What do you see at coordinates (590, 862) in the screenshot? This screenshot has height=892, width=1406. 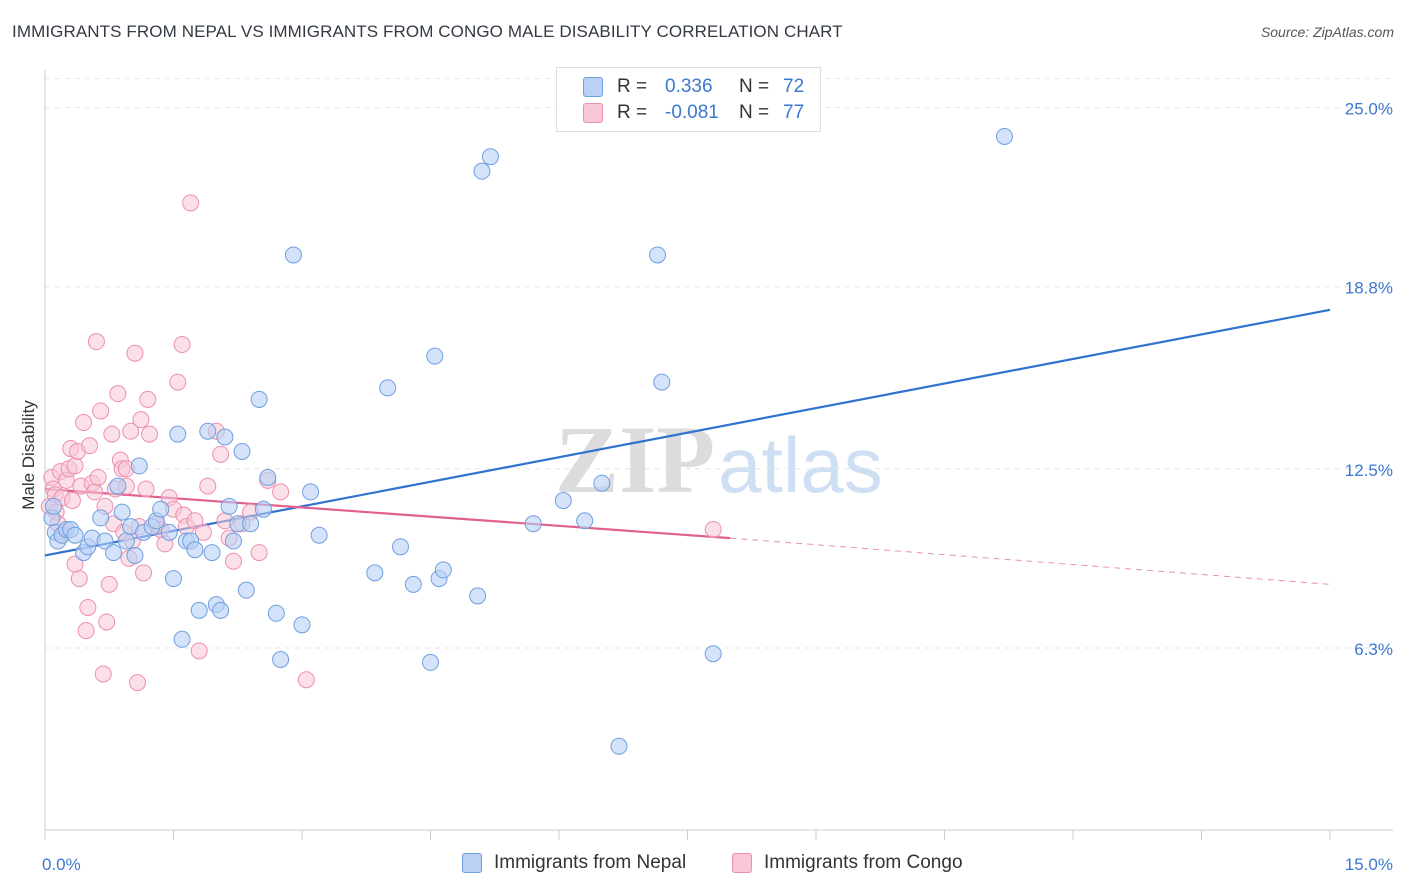 I see `nepal-legend-label: Immigrants from Nepal` at bounding box center [590, 862].